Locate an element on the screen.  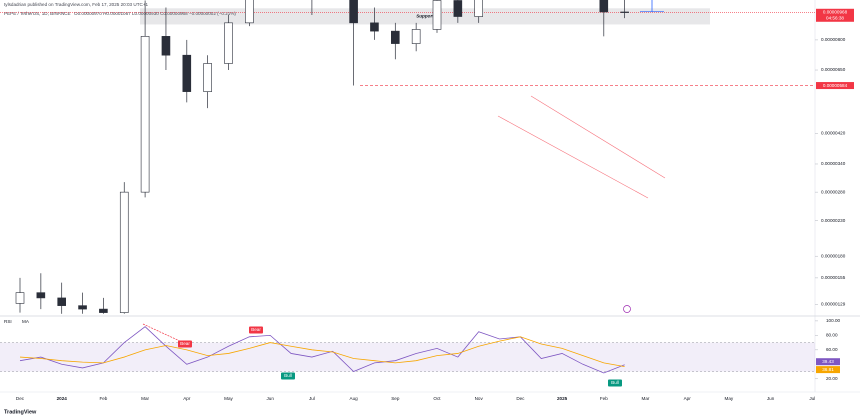
y-tick-label: 0.00000180 is located at coordinates (833, 255).